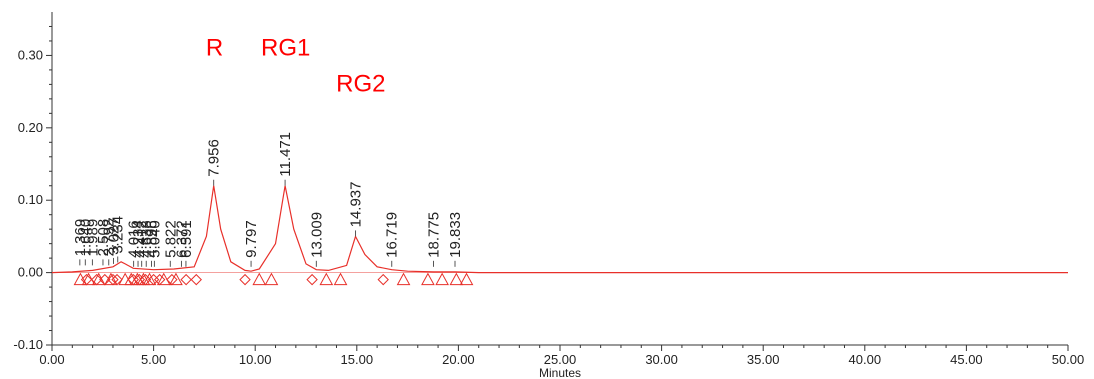  Describe the element at coordinates (661, 359) in the screenshot. I see `x-tick-label: 30.00` at that location.